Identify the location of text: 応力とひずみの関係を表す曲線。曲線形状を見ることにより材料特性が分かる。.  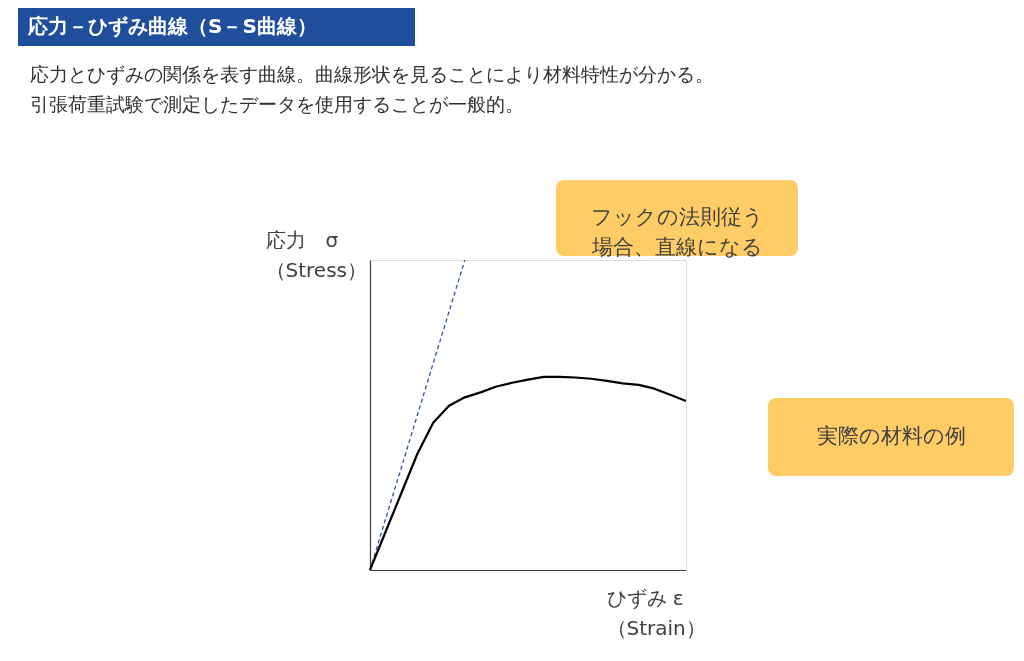
(372, 74).